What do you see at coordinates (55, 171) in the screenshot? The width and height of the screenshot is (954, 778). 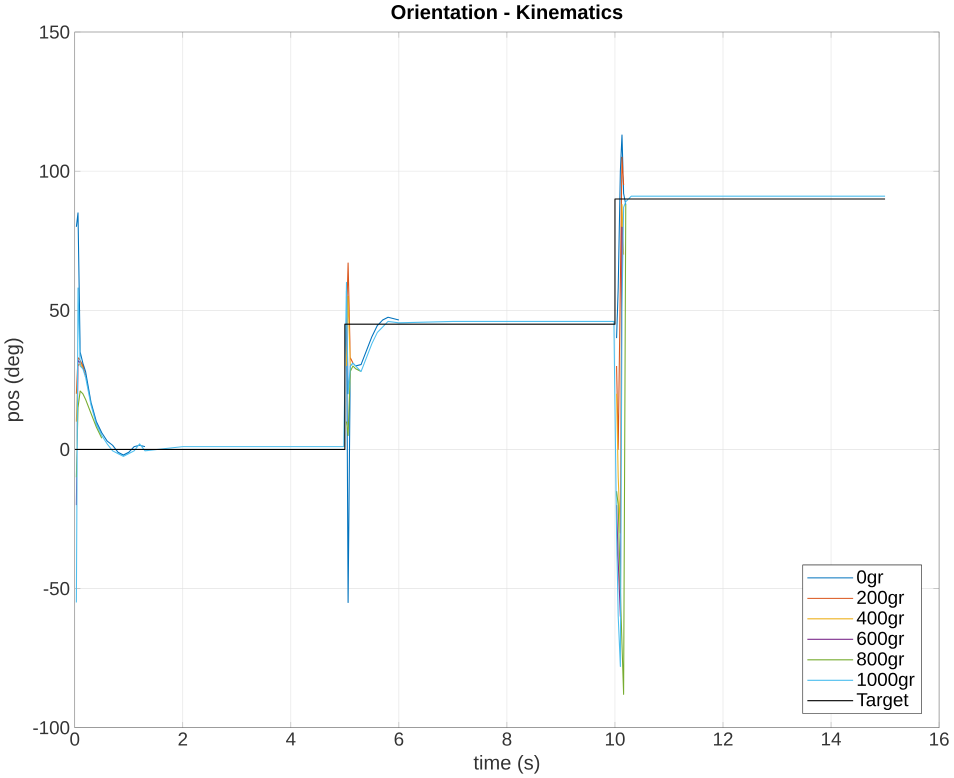 I see `y-tick-label: 100` at bounding box center [55, 171].